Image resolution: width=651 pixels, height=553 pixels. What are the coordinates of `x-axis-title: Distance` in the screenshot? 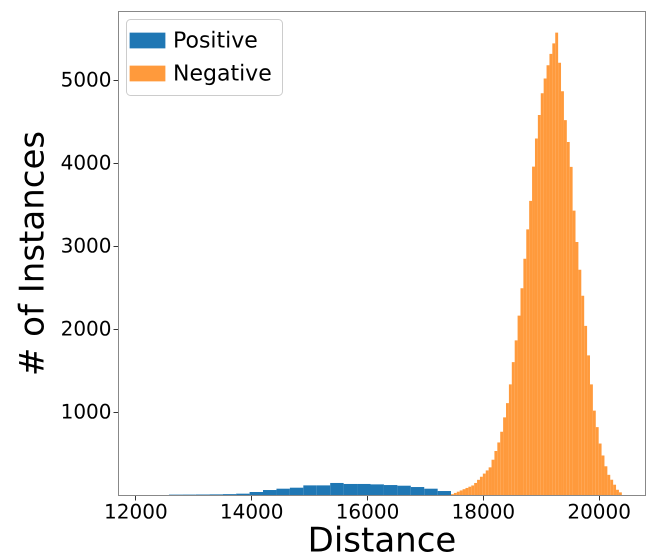 It's located at (382, 536).